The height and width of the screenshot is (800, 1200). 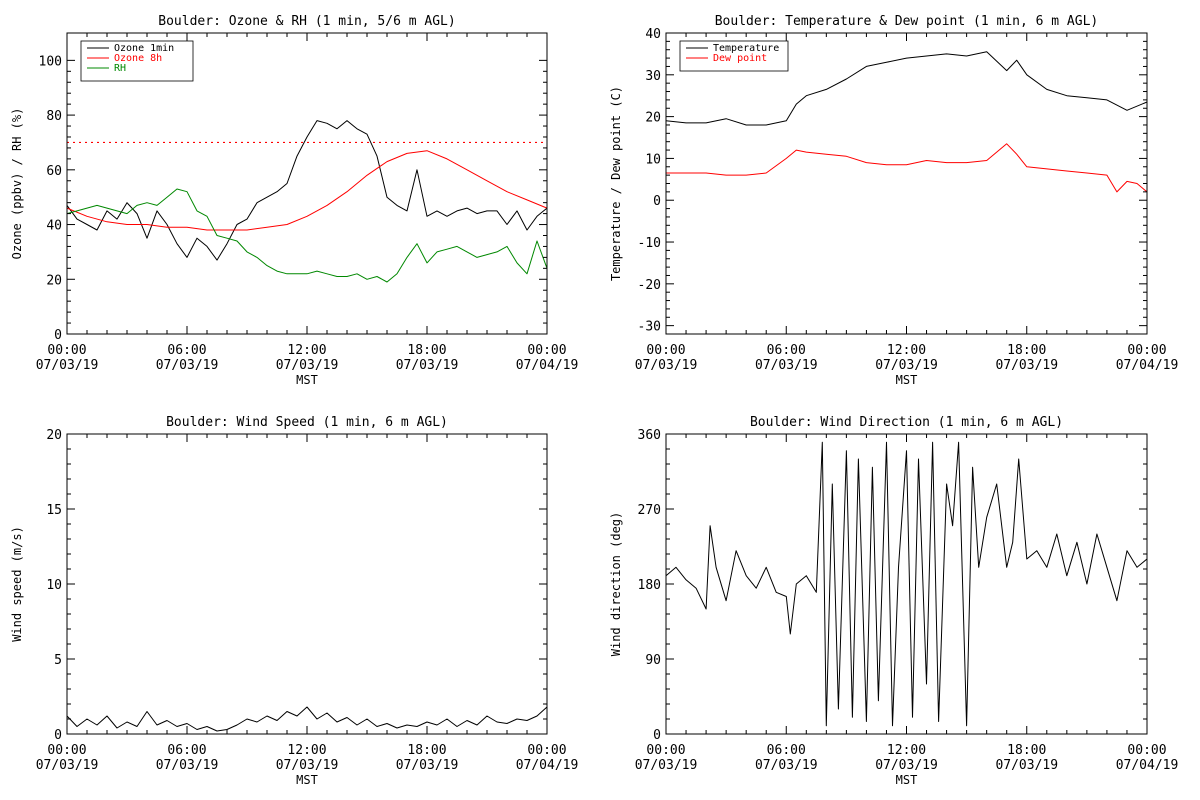 What do you see at coordinates (649, 243) in the screenshot?
I see `y-tick-label: -10` at bounding box center [649, 243].